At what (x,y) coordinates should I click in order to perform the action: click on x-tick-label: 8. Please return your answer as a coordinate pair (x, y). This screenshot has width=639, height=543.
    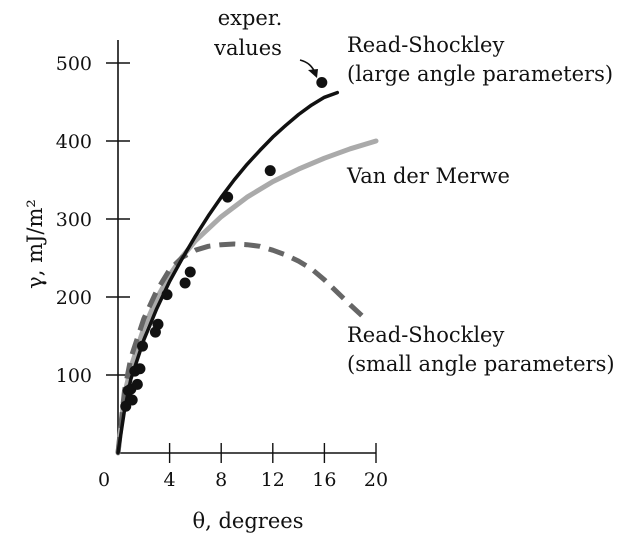
    Looking at the image, I should click on (221, 480).